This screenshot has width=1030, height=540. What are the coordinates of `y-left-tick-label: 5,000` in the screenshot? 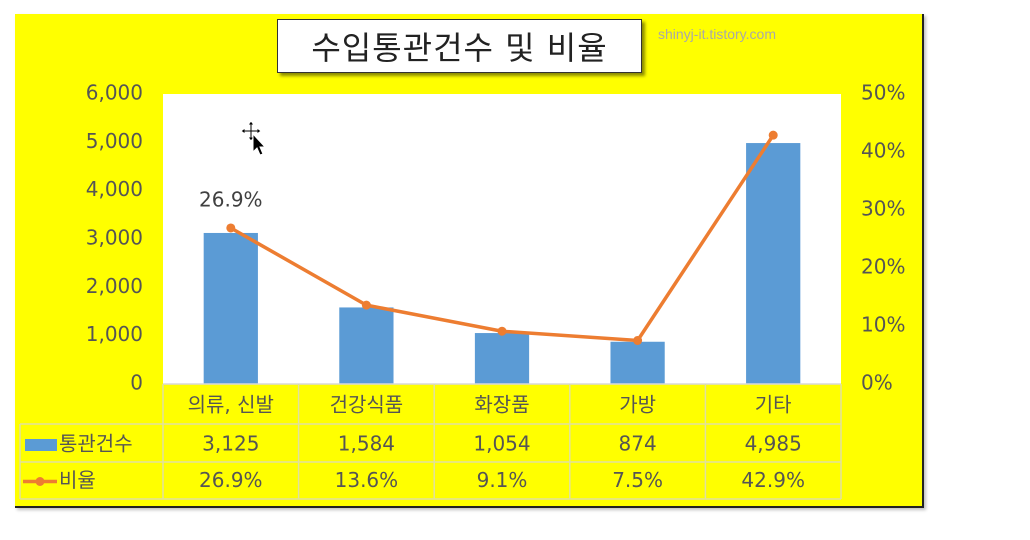 It's located at (114, 141).